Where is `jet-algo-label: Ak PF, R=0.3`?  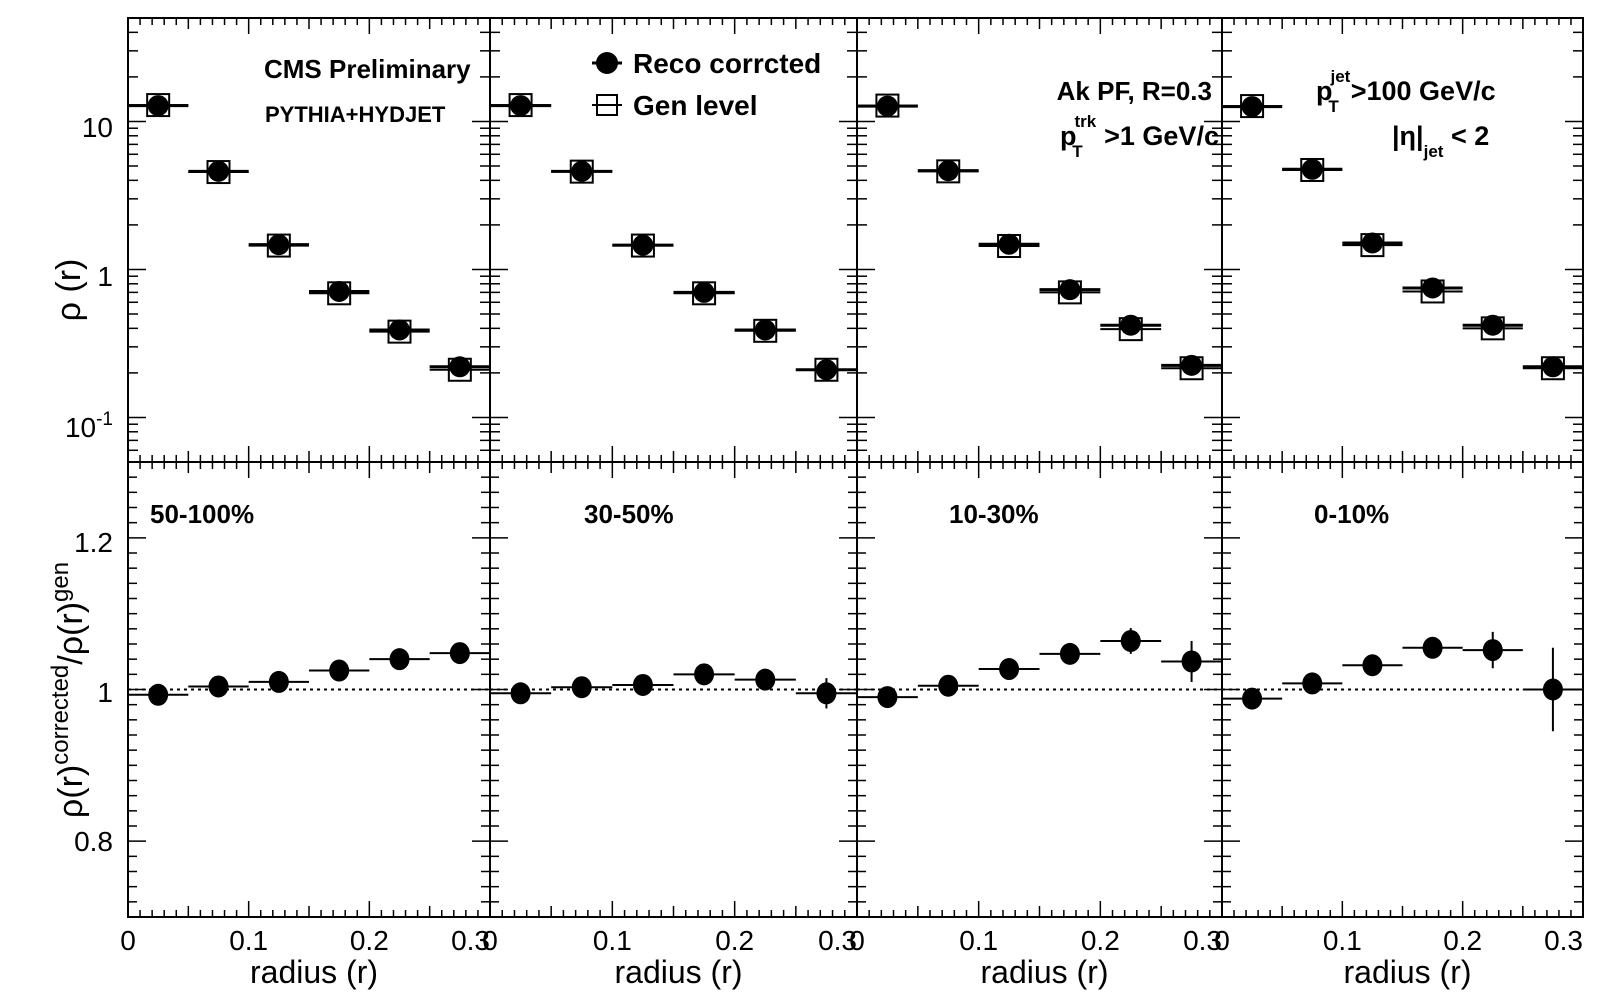 jet-algo-label: Ak PF, R=0.3 is located at coordinates (1134, 91).